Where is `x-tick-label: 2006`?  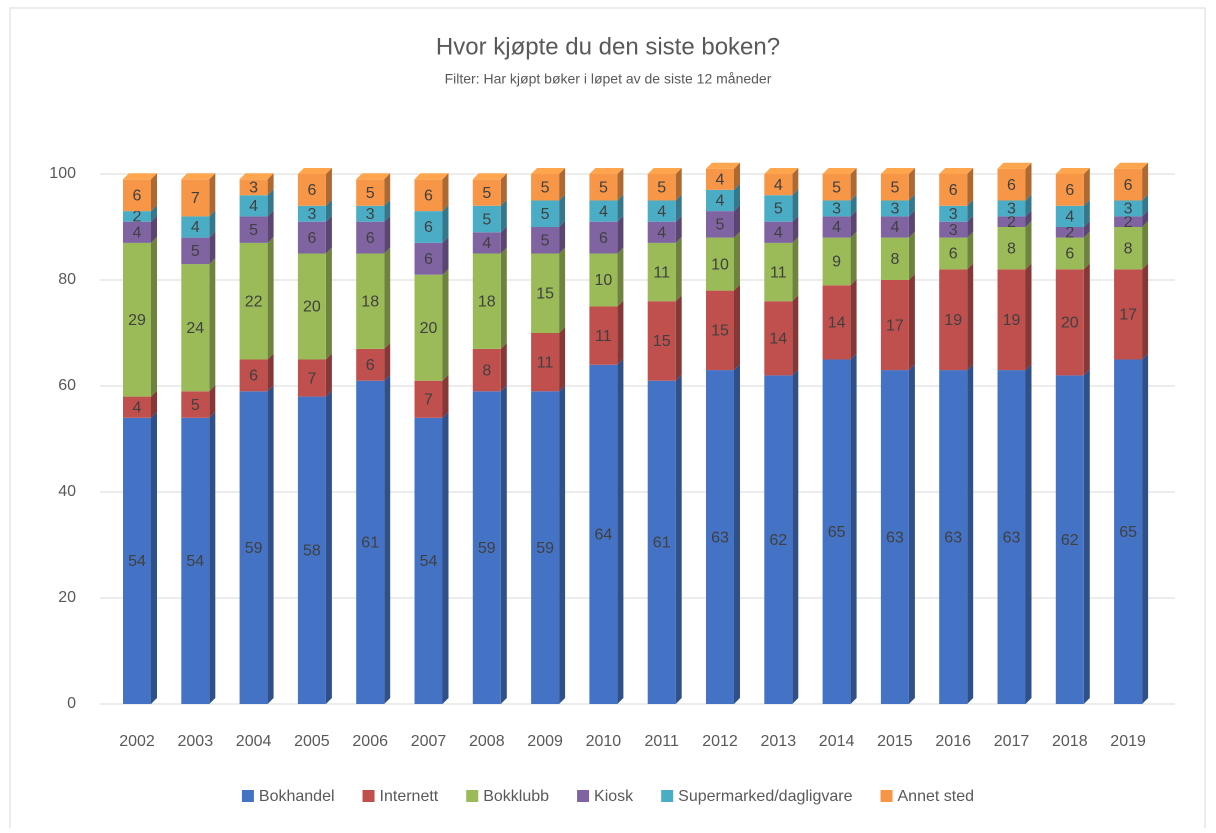
x-tick-label: 2006 is located at coordinates (370, 741).